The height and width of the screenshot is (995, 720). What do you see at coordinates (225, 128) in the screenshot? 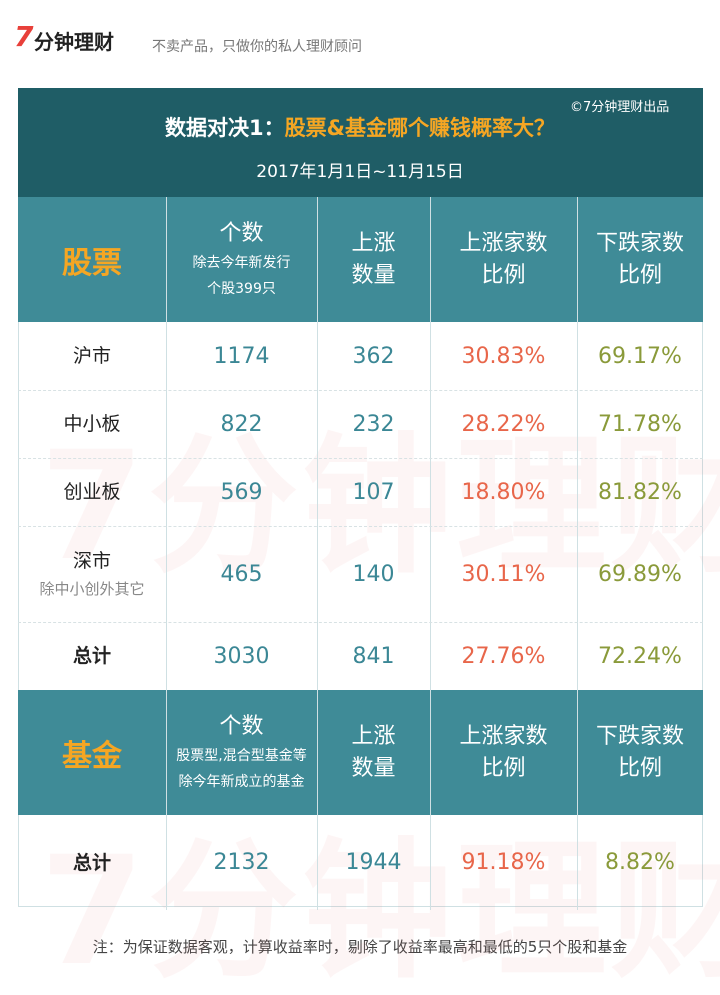
I see `title-lead: 数据对决1：` at bounding box center [225, 128].